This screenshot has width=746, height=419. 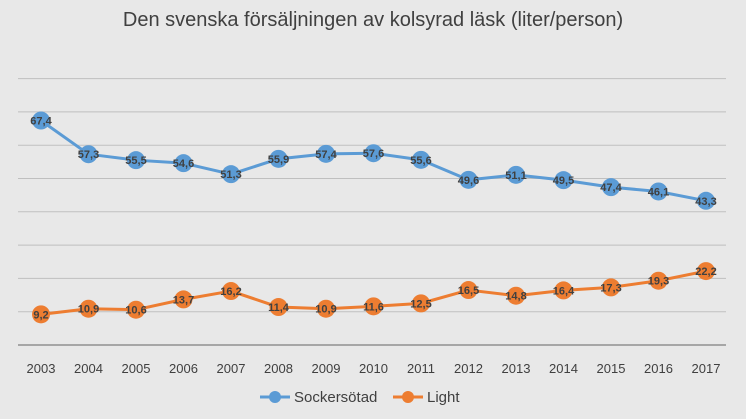 I want to click on data-label: 16,2, so click(x=230, y=292).